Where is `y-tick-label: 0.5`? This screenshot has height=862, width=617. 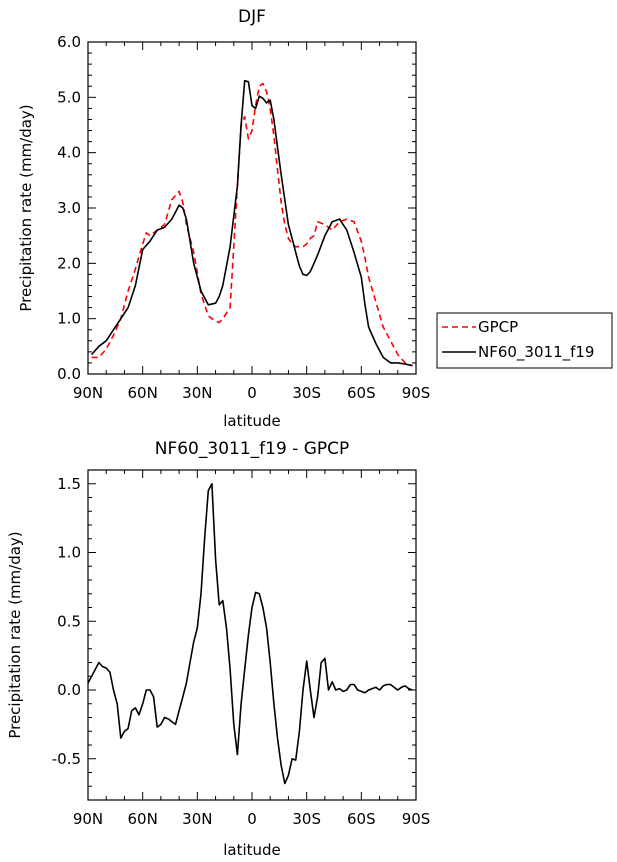
y-tick-label: 0.5 is located at coordinates (69, 621).